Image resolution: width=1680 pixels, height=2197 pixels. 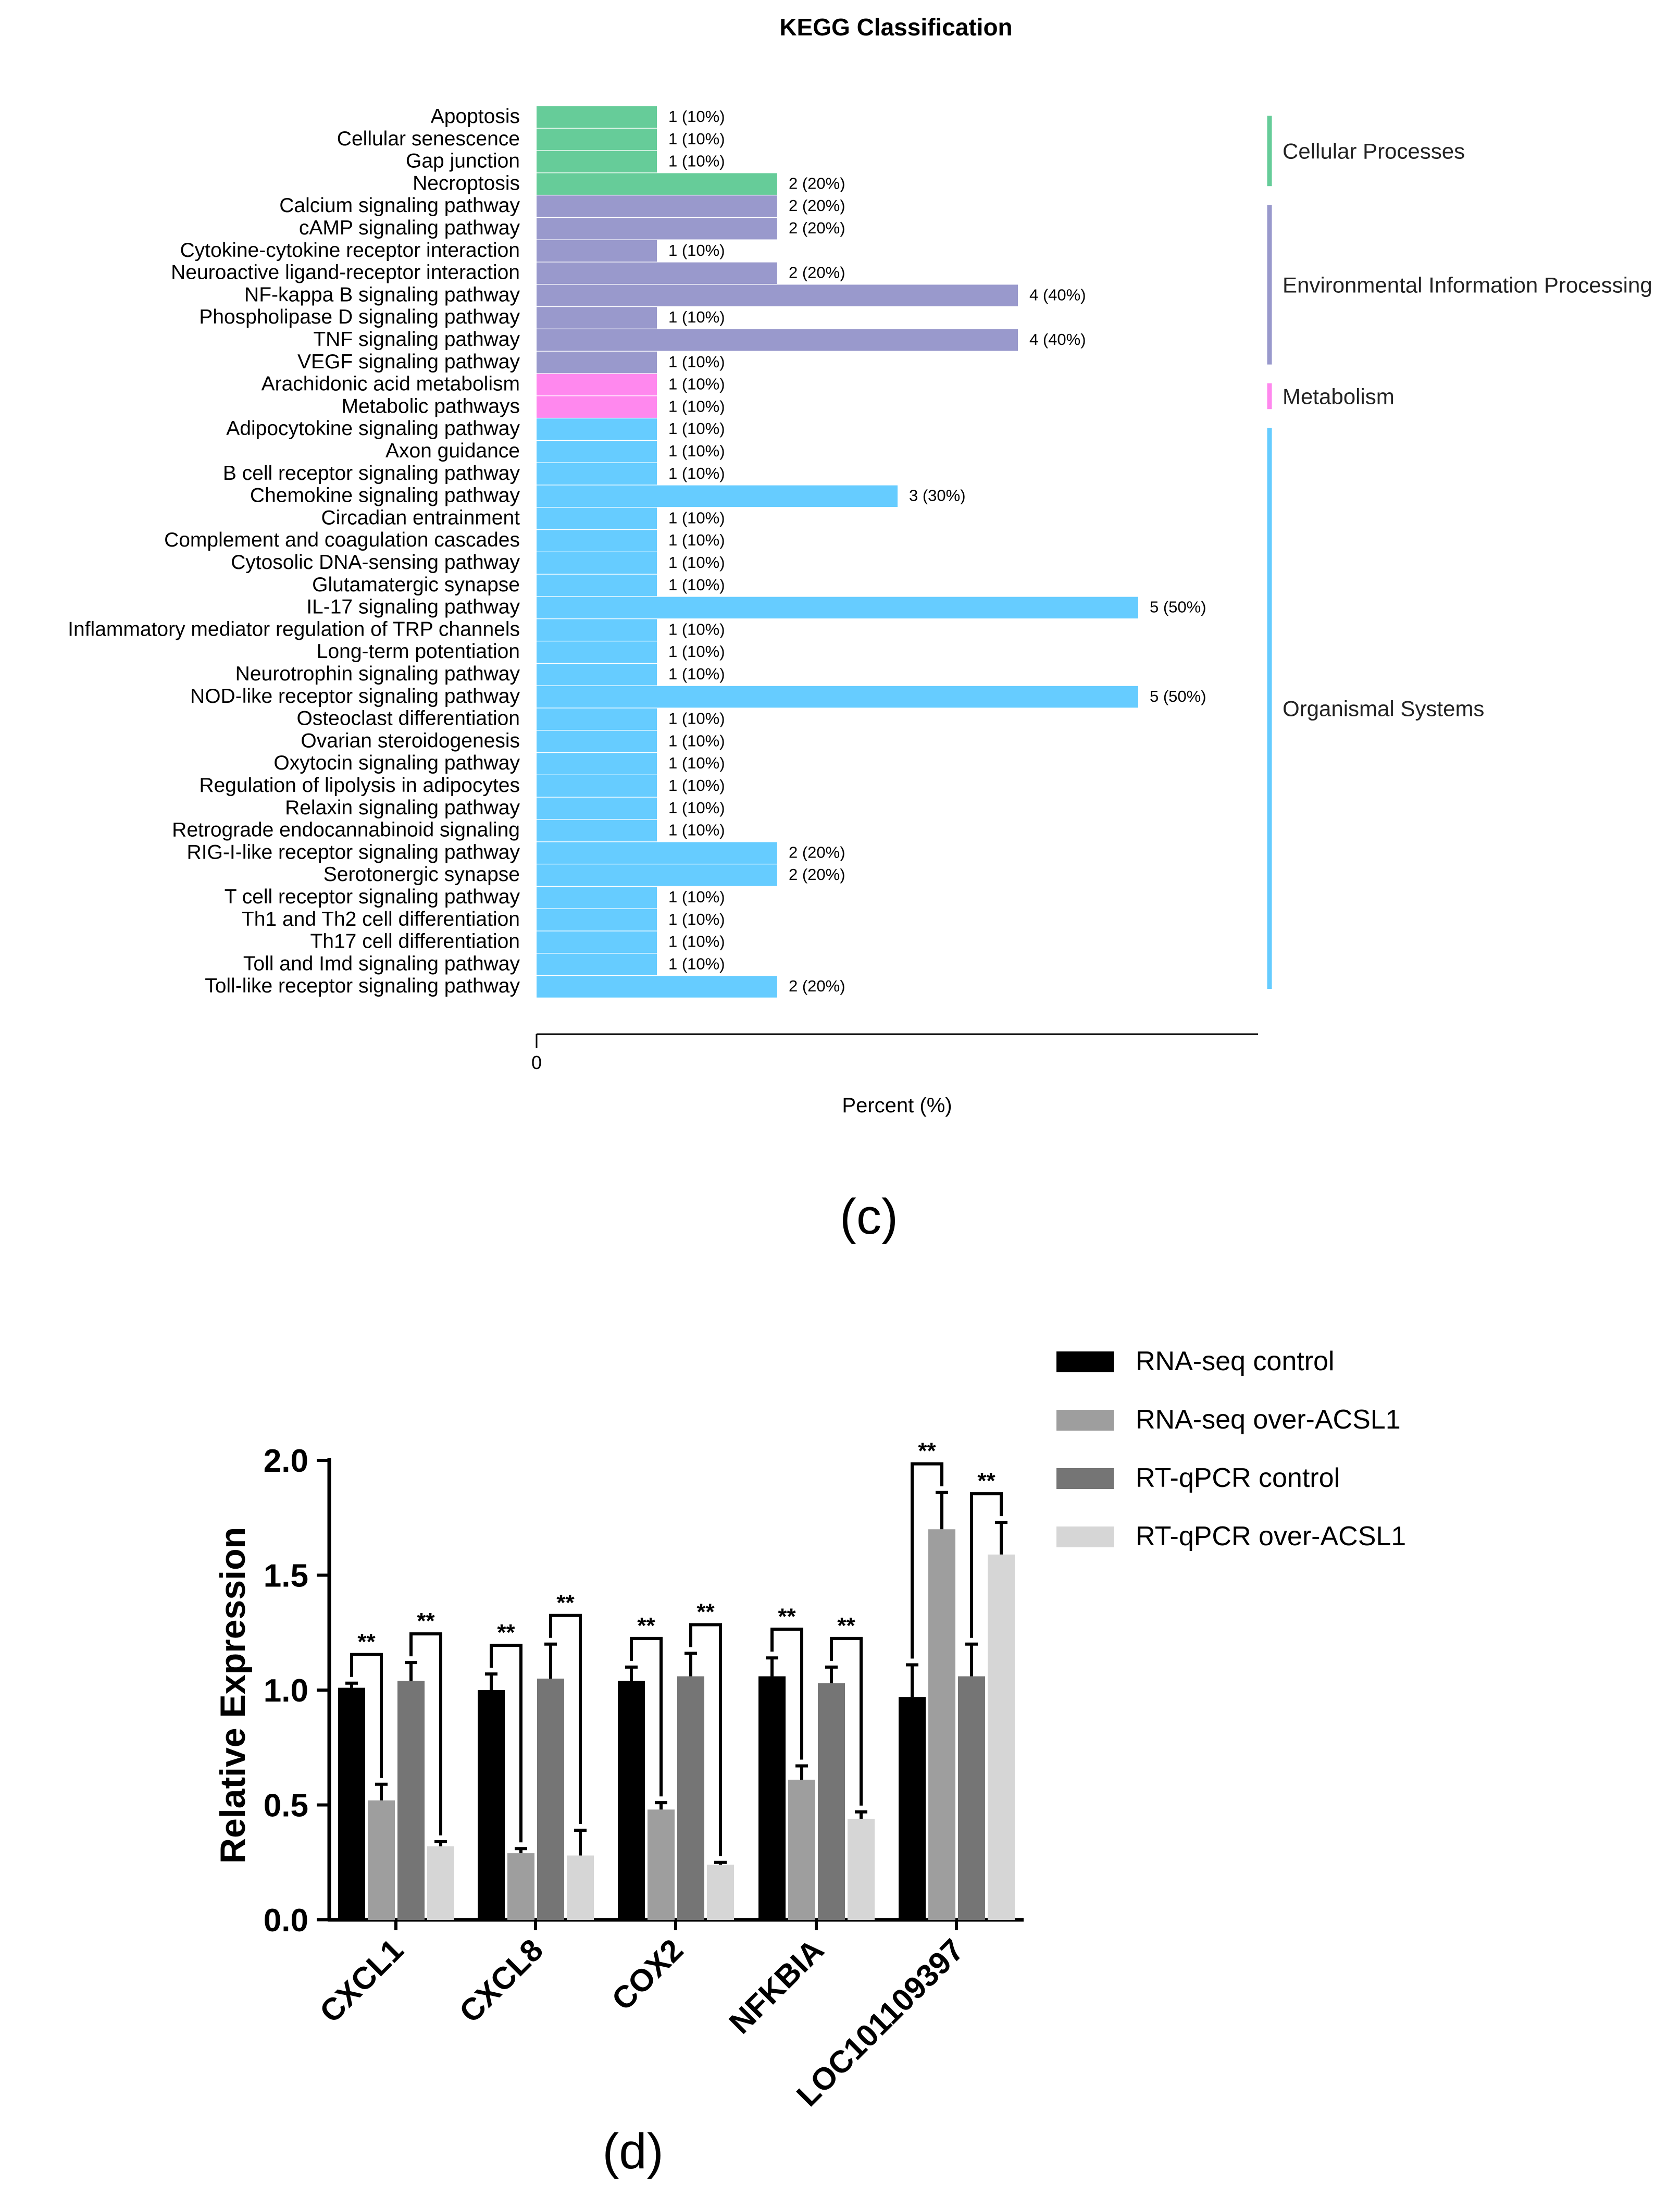 What do you see at coordinates (632, 2151) in the screenshot?
I see `panel-d-caption: (d)` at bounding box center [632, 2151].